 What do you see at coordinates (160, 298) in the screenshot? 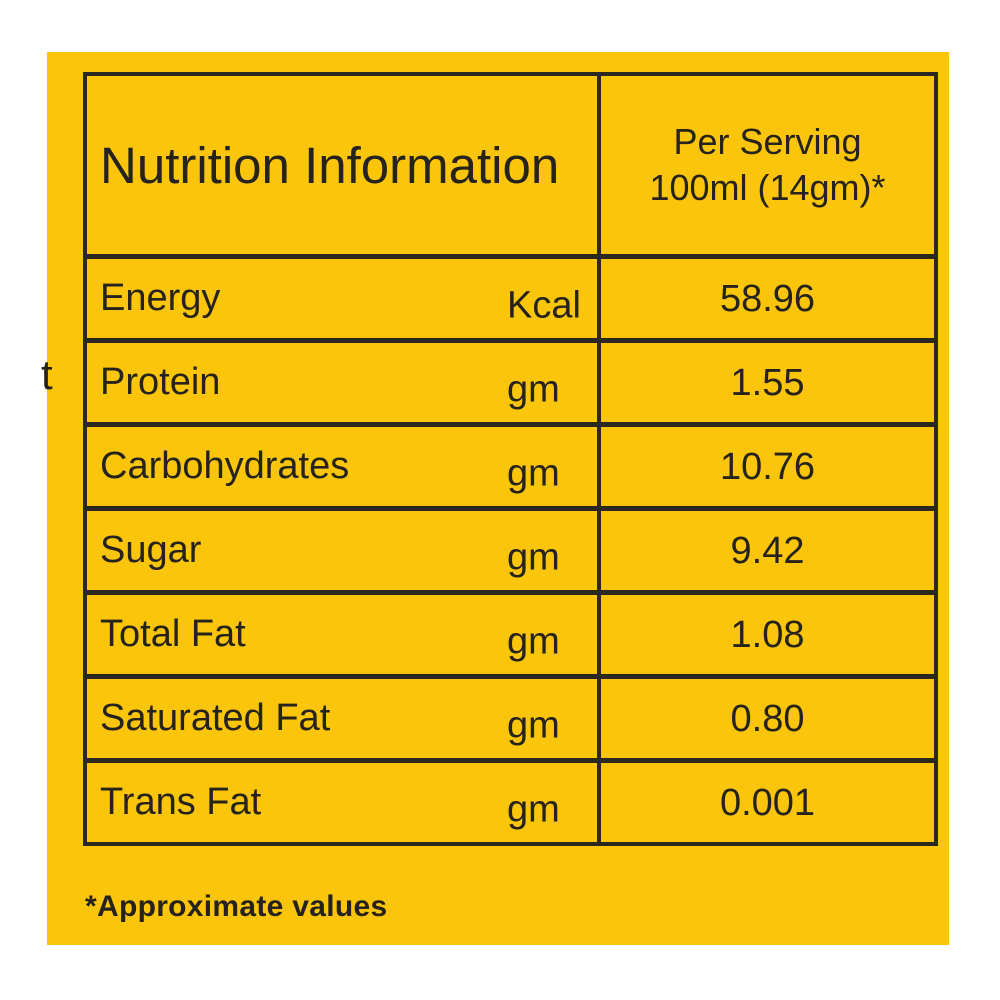
I see `nutrient-label: Energy` at bounding box center [160, 298].